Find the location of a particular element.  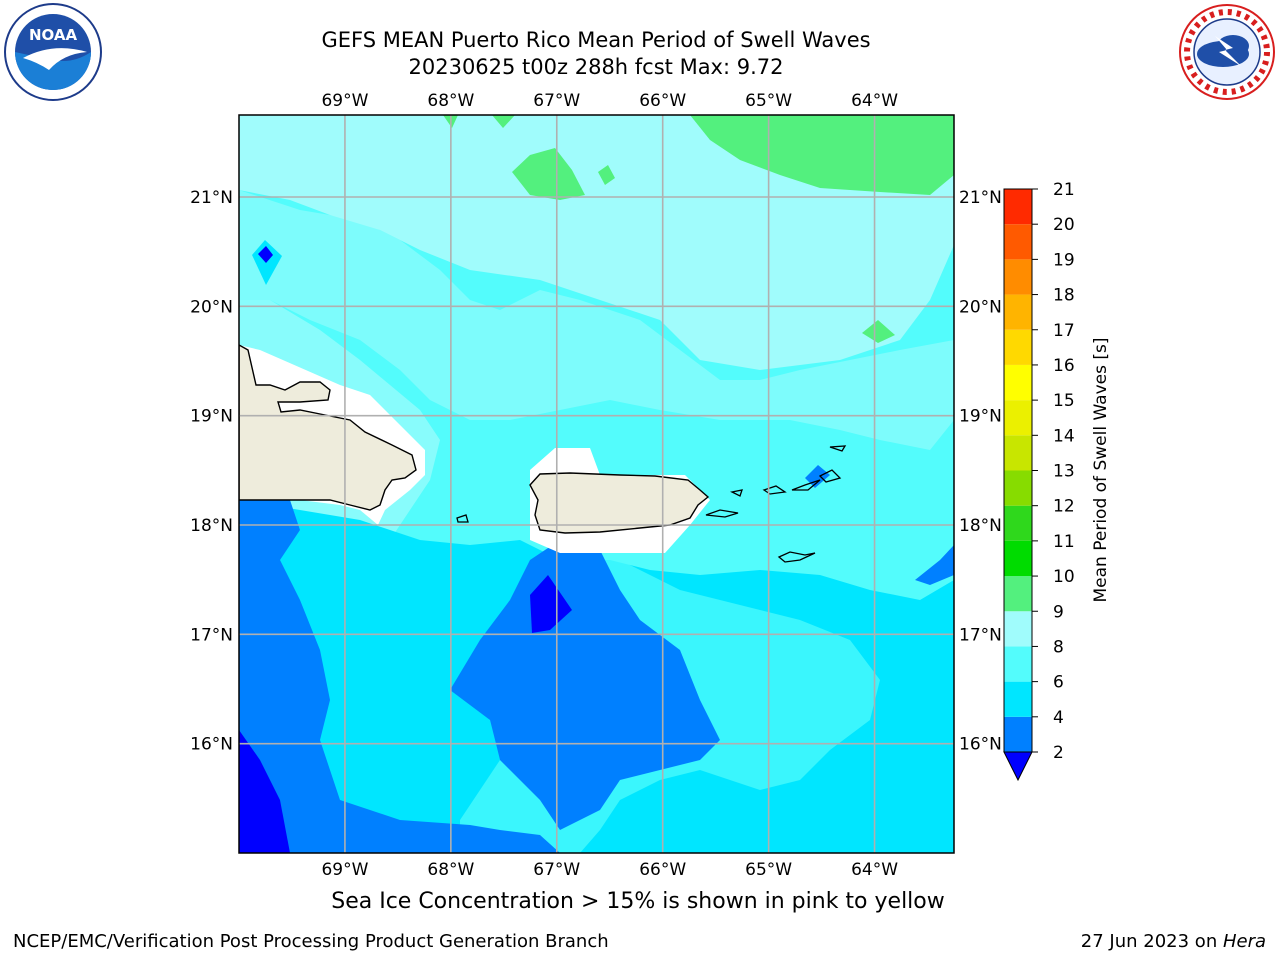

chart-subtitle: 20230625 t00z 288h fcst Max: 9.72 is located at coordinates (596, 67).